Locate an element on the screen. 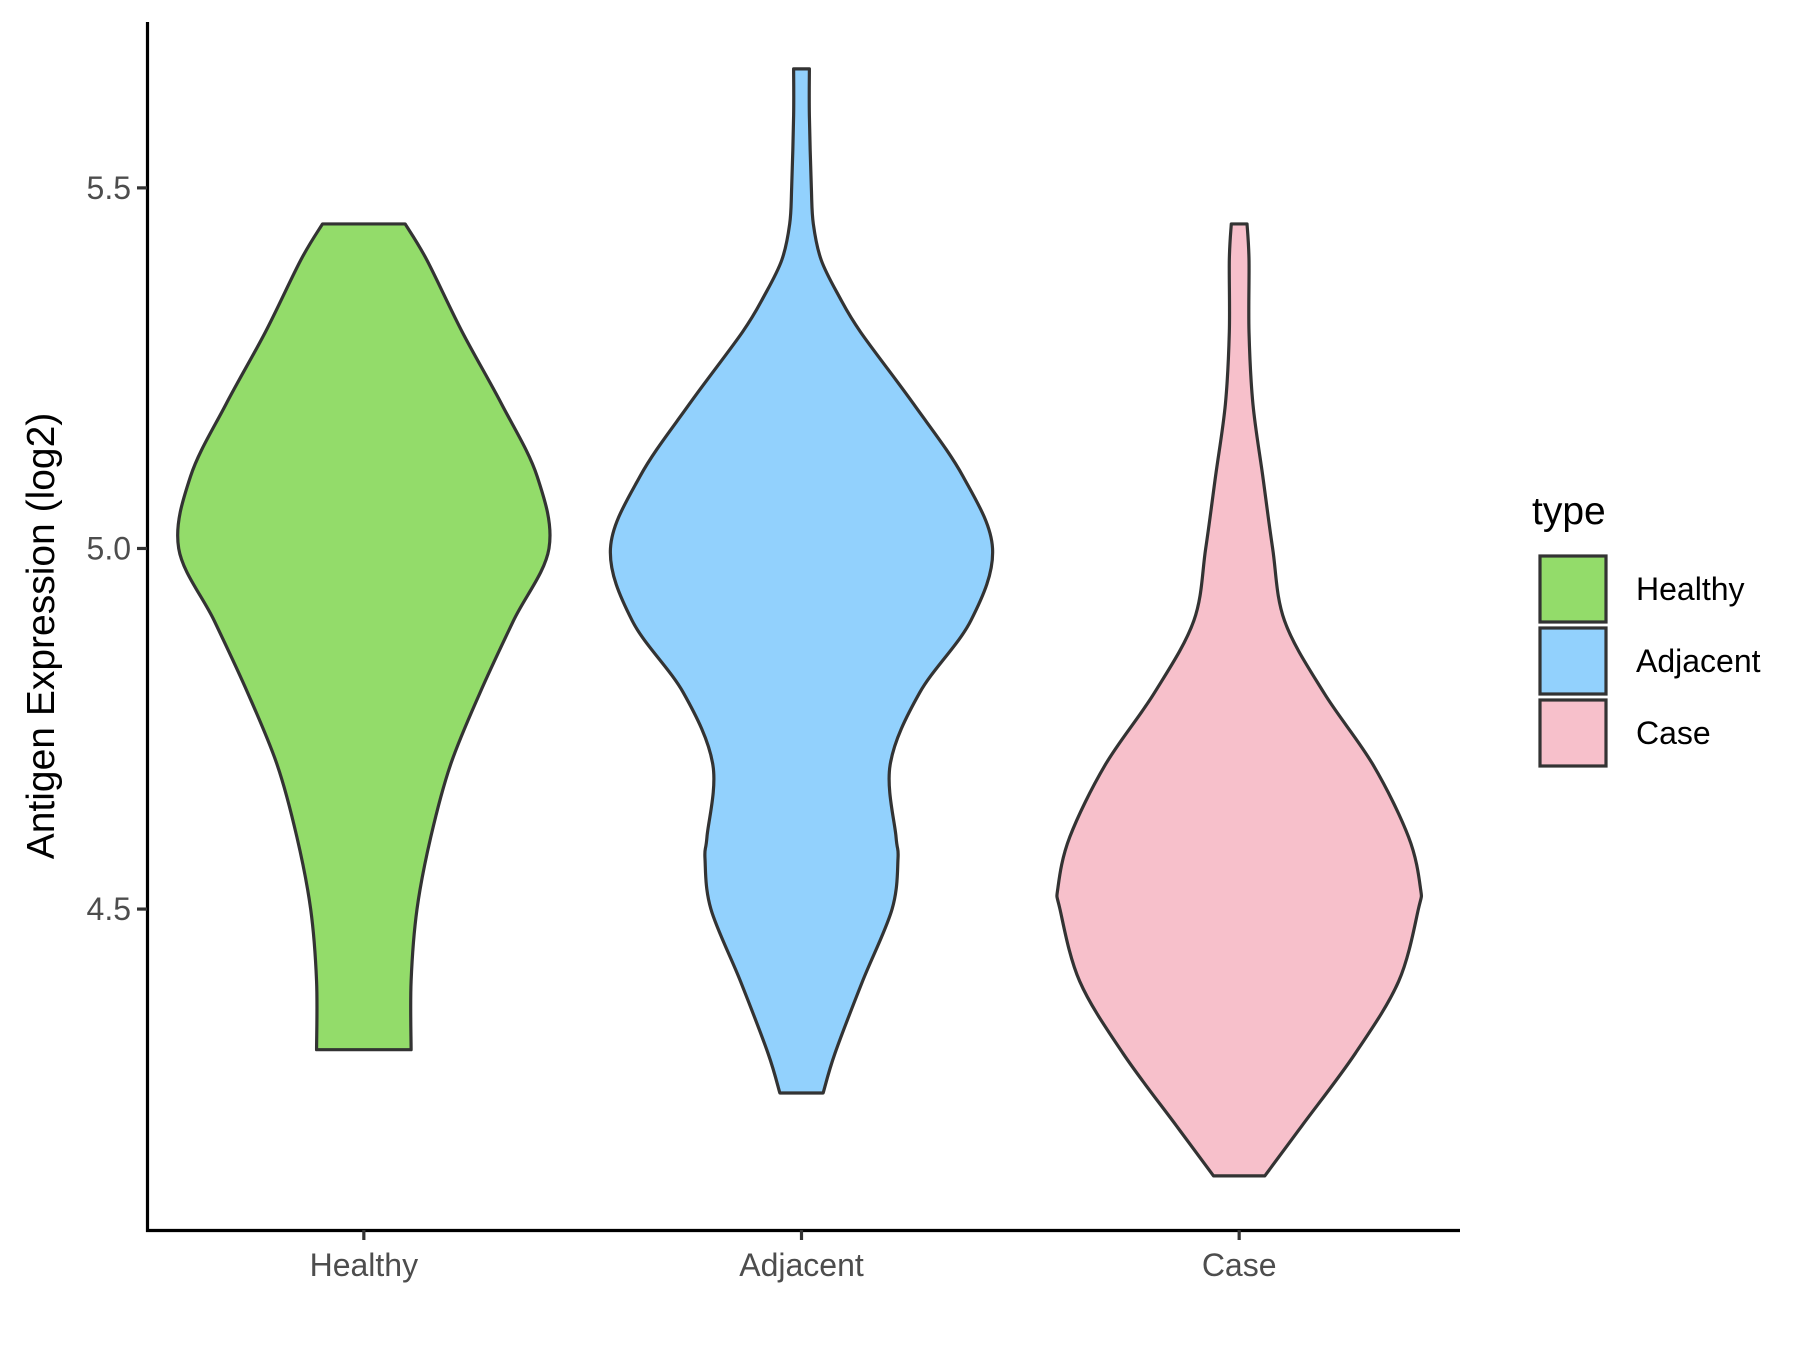 The image size is (1800, 1350). legend-swatch-healthy is located at coordinates (1573, 589).